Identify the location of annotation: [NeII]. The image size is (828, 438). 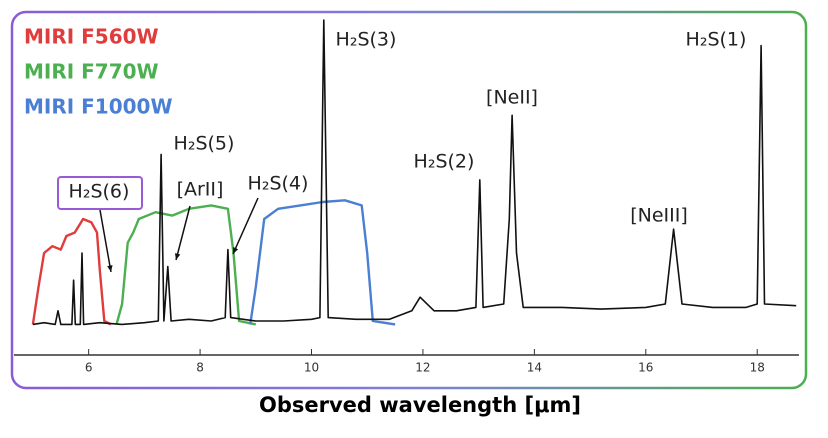
(512, 98).